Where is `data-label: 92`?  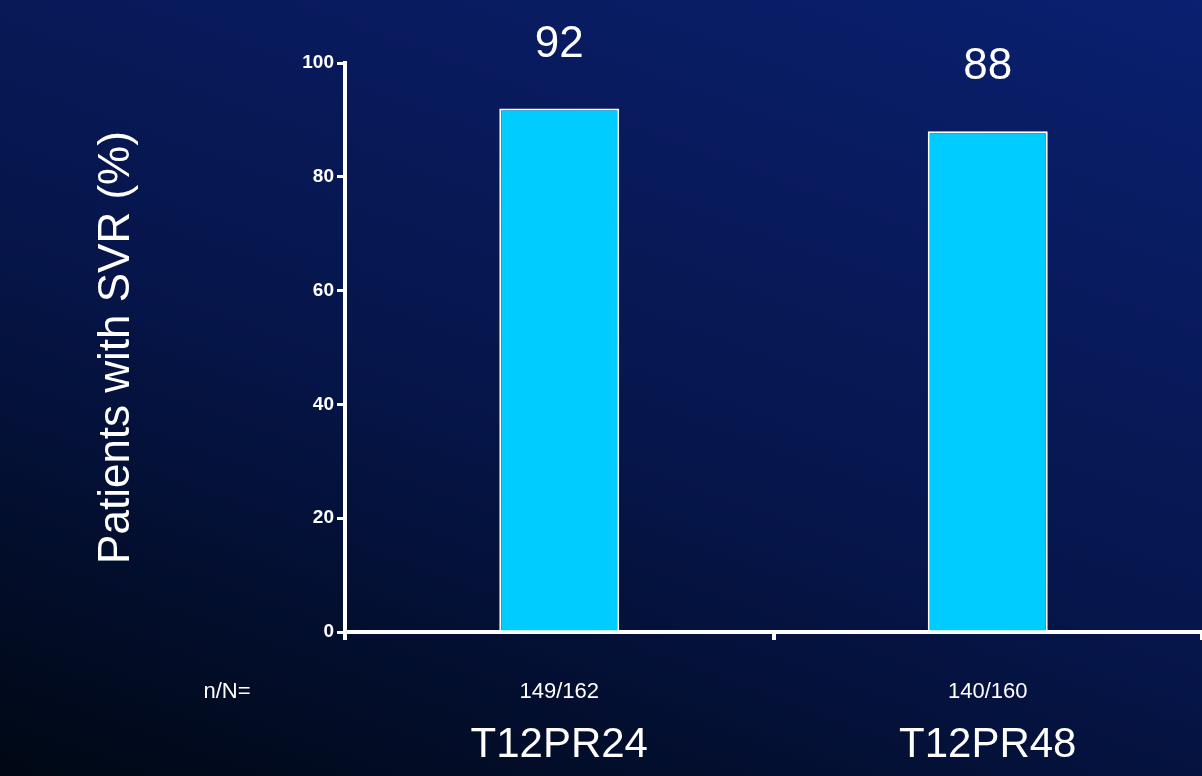 data-label: 92 is located at coordinates (559, 41).